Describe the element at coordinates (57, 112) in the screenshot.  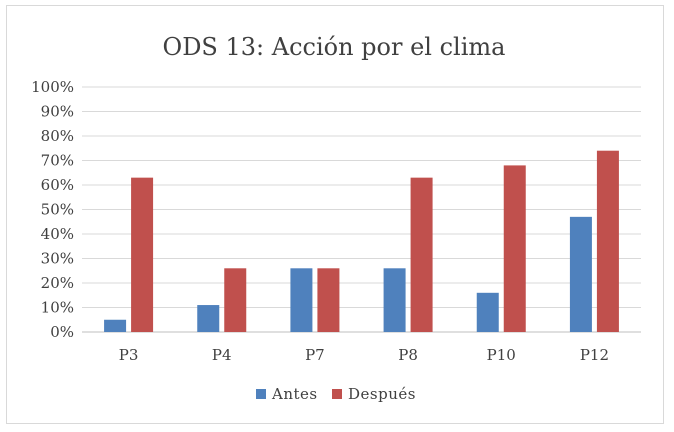
I see `y-tick-label: 90%` at that location.